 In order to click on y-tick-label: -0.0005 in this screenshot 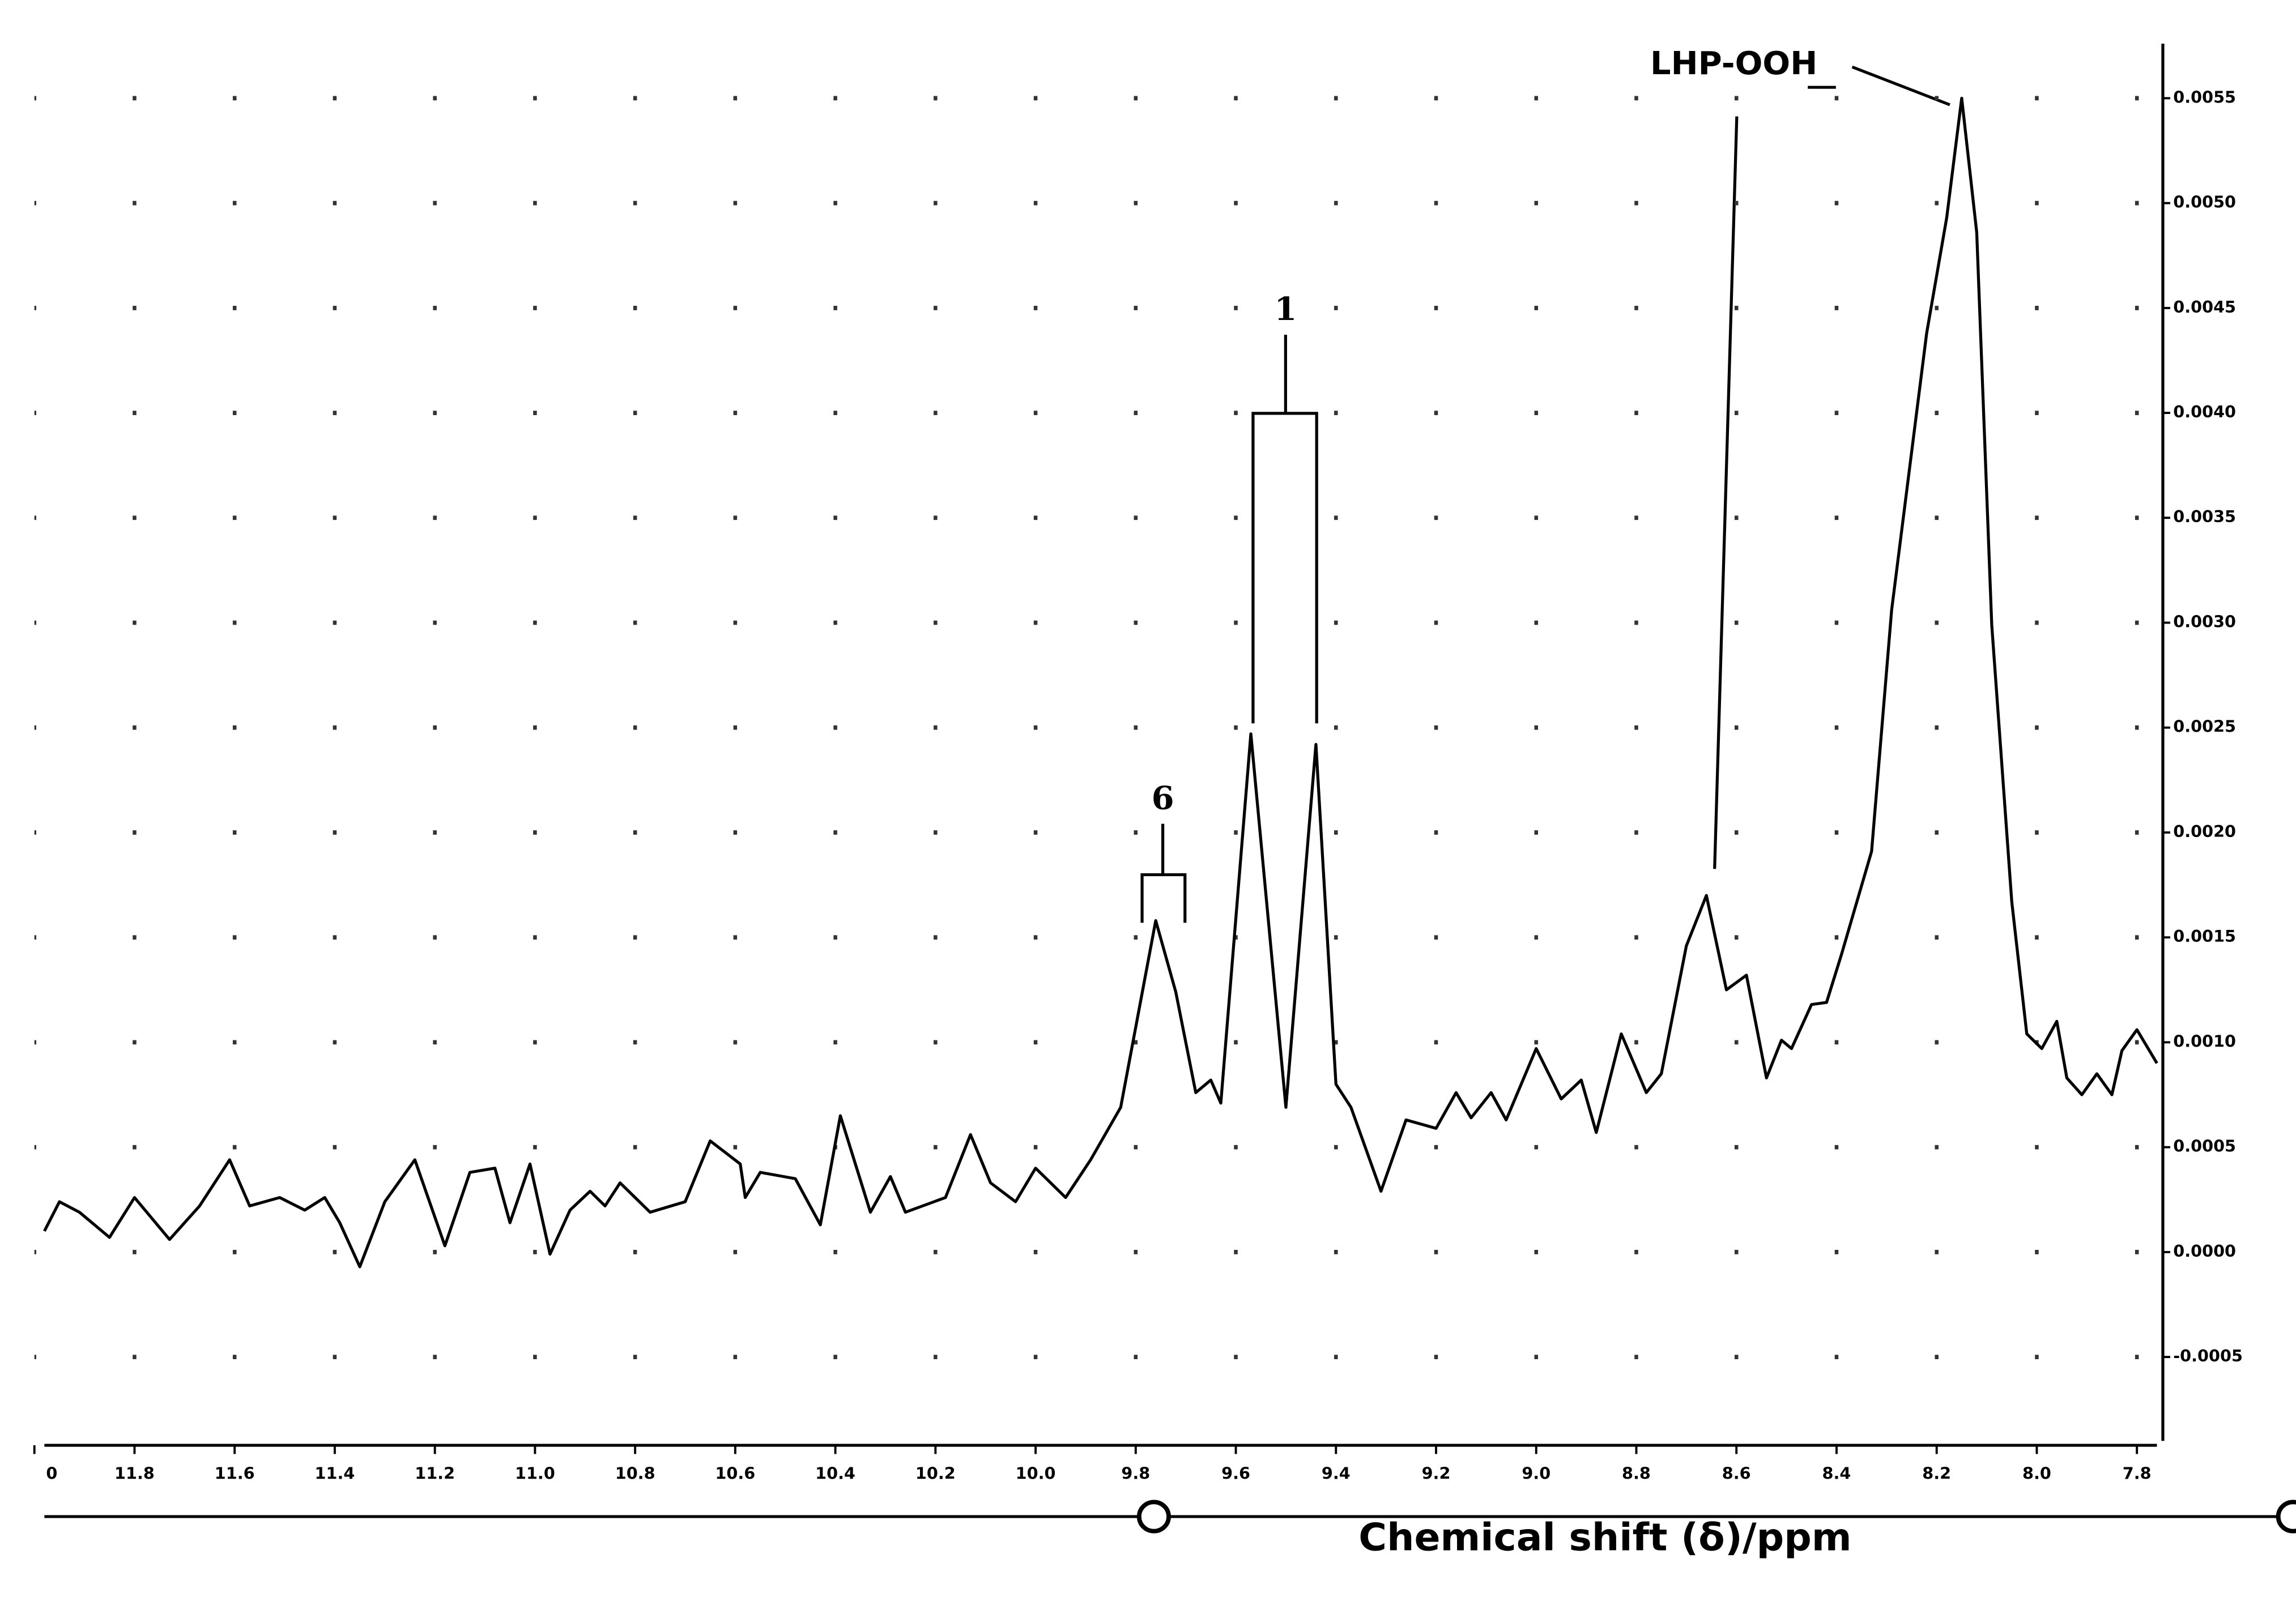, I will do `click(2208, 1356)`.